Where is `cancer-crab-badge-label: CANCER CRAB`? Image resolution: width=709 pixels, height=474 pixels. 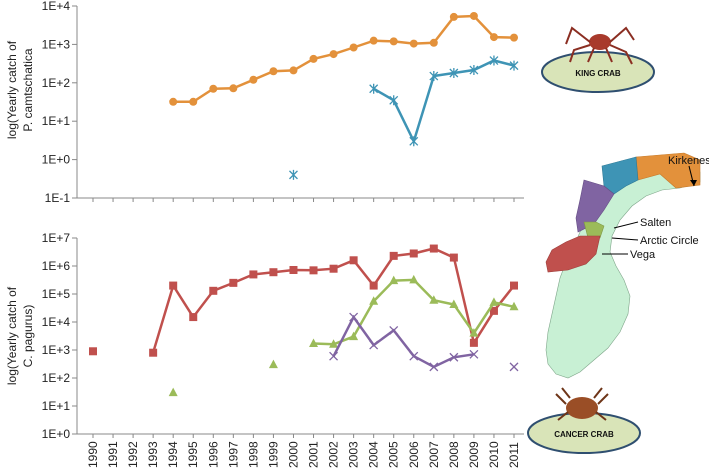
cancer-crab-badge-label: CANCER CRAB is located at coordinates (584, 434).